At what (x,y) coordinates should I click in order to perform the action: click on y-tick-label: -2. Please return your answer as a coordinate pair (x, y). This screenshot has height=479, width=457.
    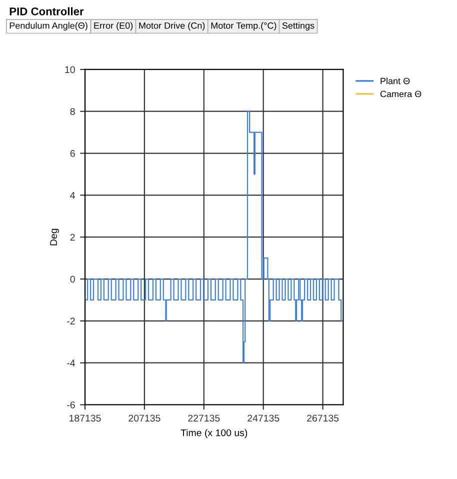
    Looking at the image, I should click on (71, 321).